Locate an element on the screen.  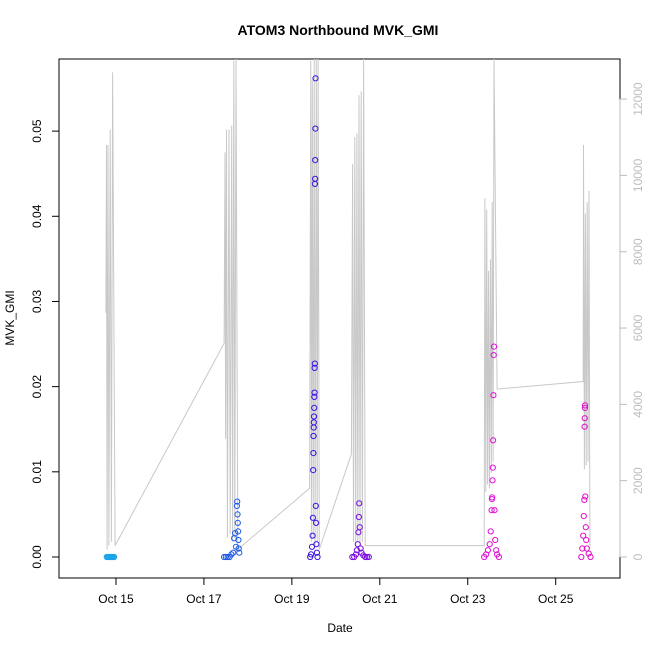
x-axis: Oct 15 Oct 17 Oct 19 Oct 21 Oct 23 Oct 25 is located at coordinates (336, 591).